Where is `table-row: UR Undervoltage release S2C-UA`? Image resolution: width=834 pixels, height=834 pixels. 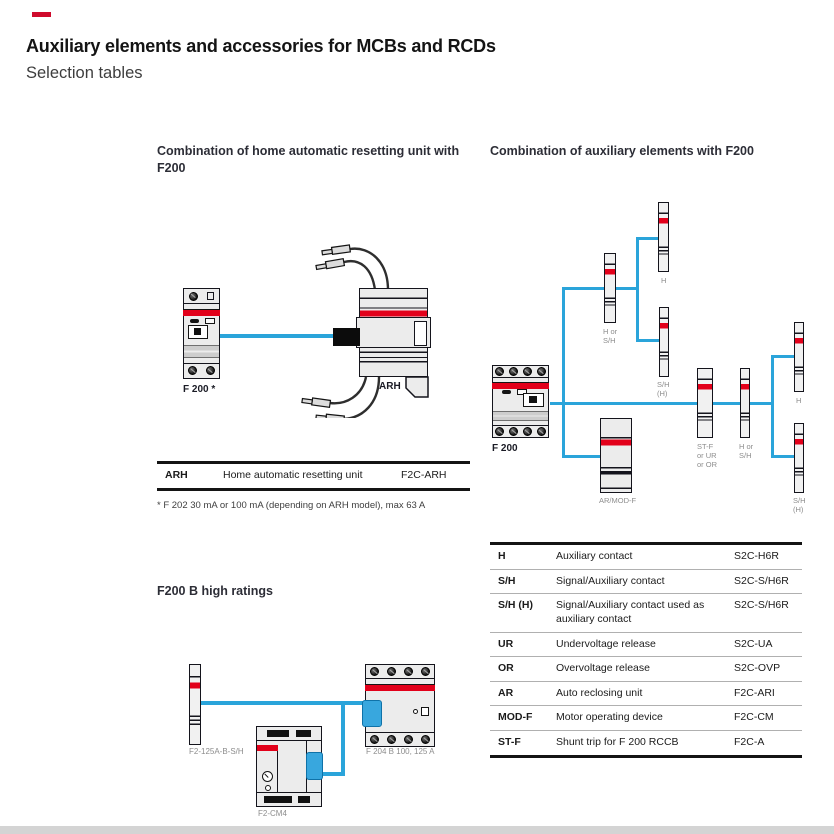
table-row: UR Undervoltage release S2C-UA is located at coordinates (646, 645).